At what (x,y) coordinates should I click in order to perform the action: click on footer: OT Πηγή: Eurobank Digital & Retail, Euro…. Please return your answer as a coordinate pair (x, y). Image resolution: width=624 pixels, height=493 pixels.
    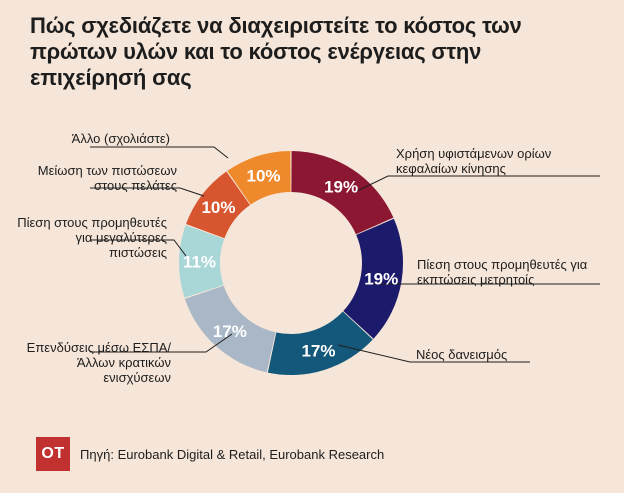
    Looking at the image, I should click on (210, 454).